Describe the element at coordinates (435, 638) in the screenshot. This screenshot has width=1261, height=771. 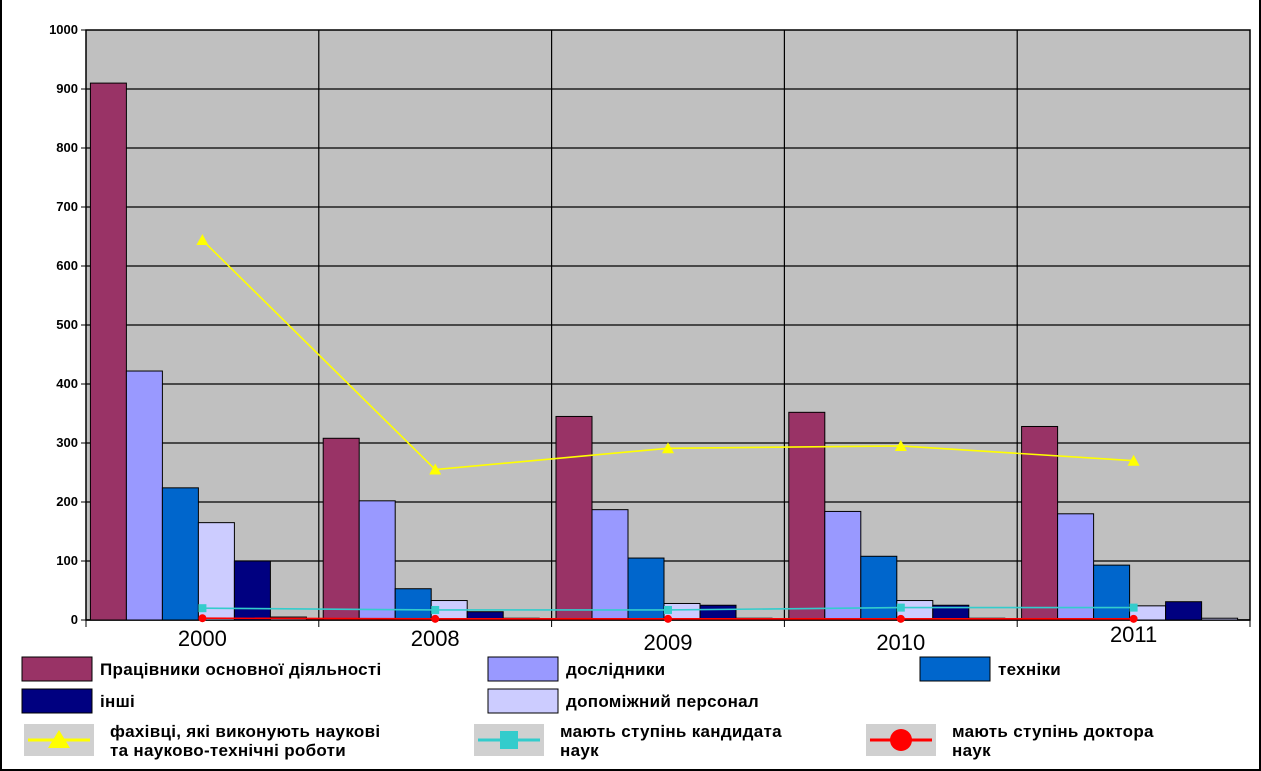
I see `x-tick-label: 2008` at that location.